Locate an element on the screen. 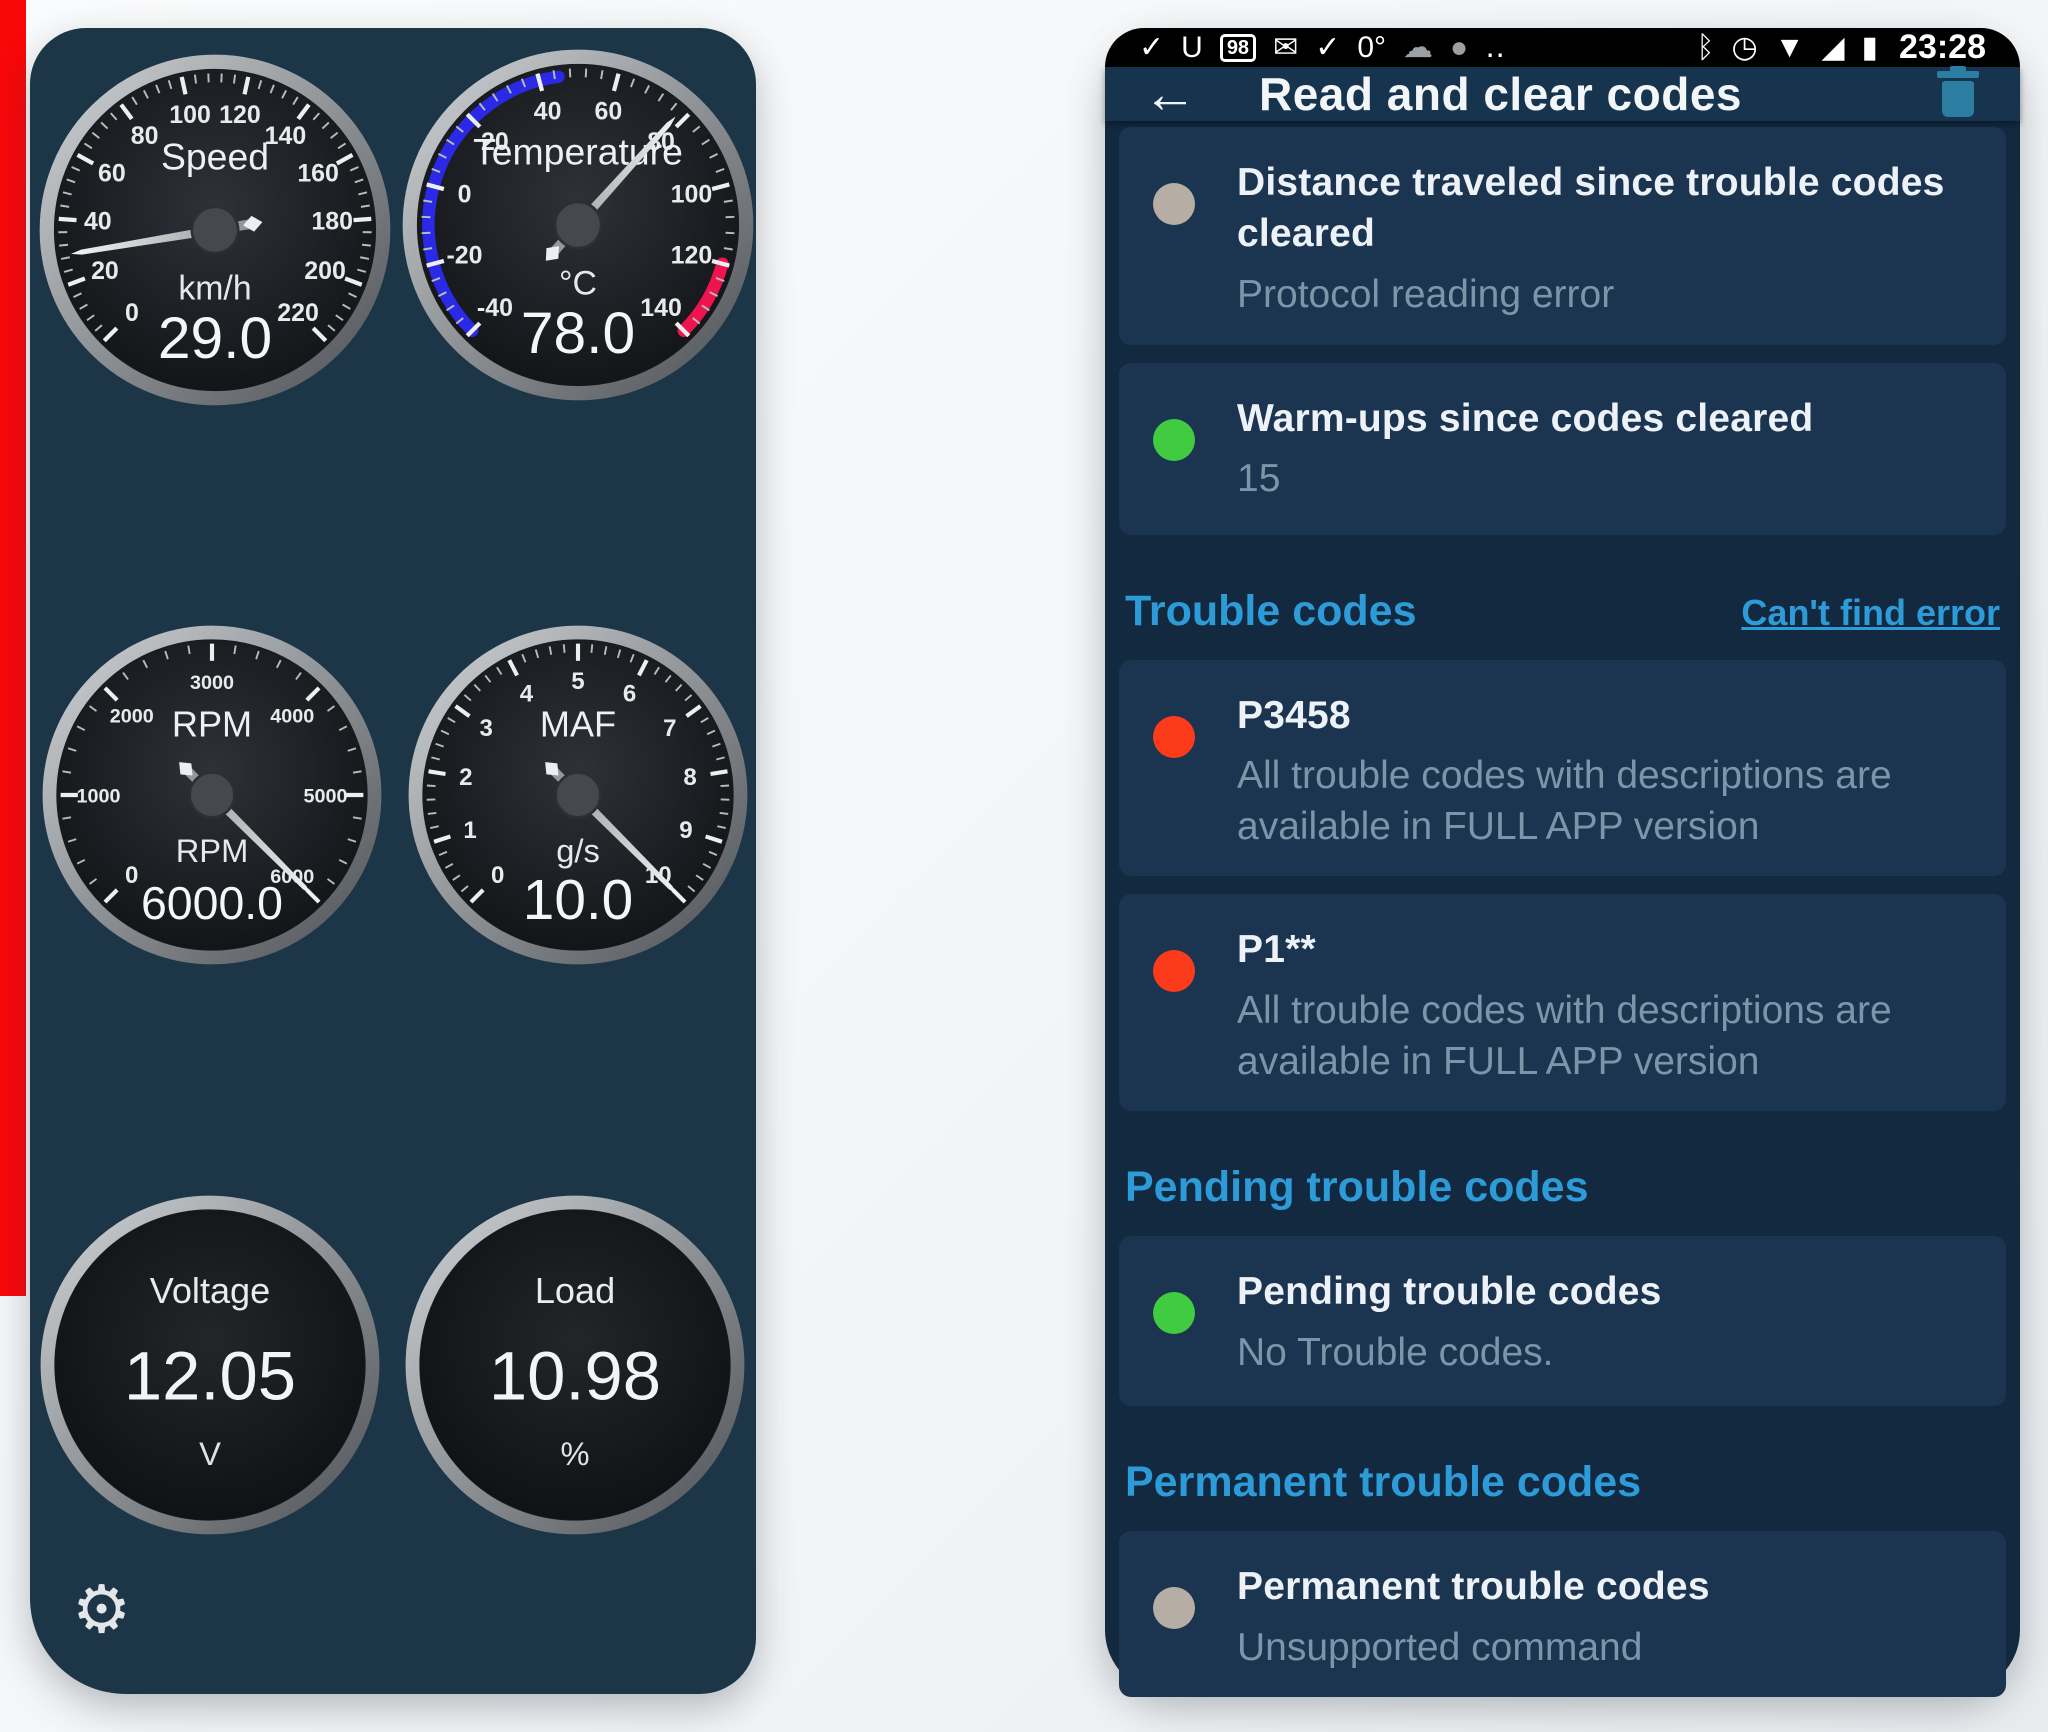  item-title: P3458 is located at coordinates (1294, 715).